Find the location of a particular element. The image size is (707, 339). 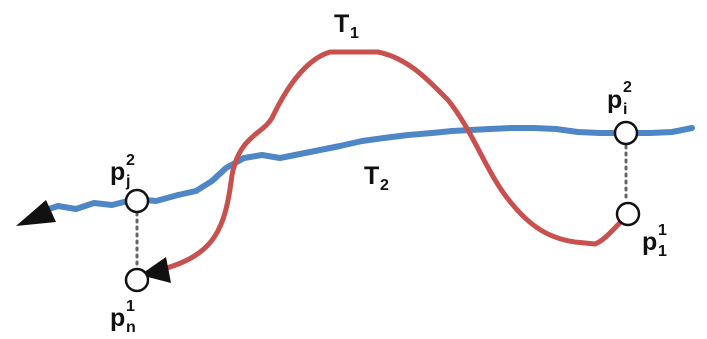

label-pi2: p 2 i is located at coordinates (619, 98).